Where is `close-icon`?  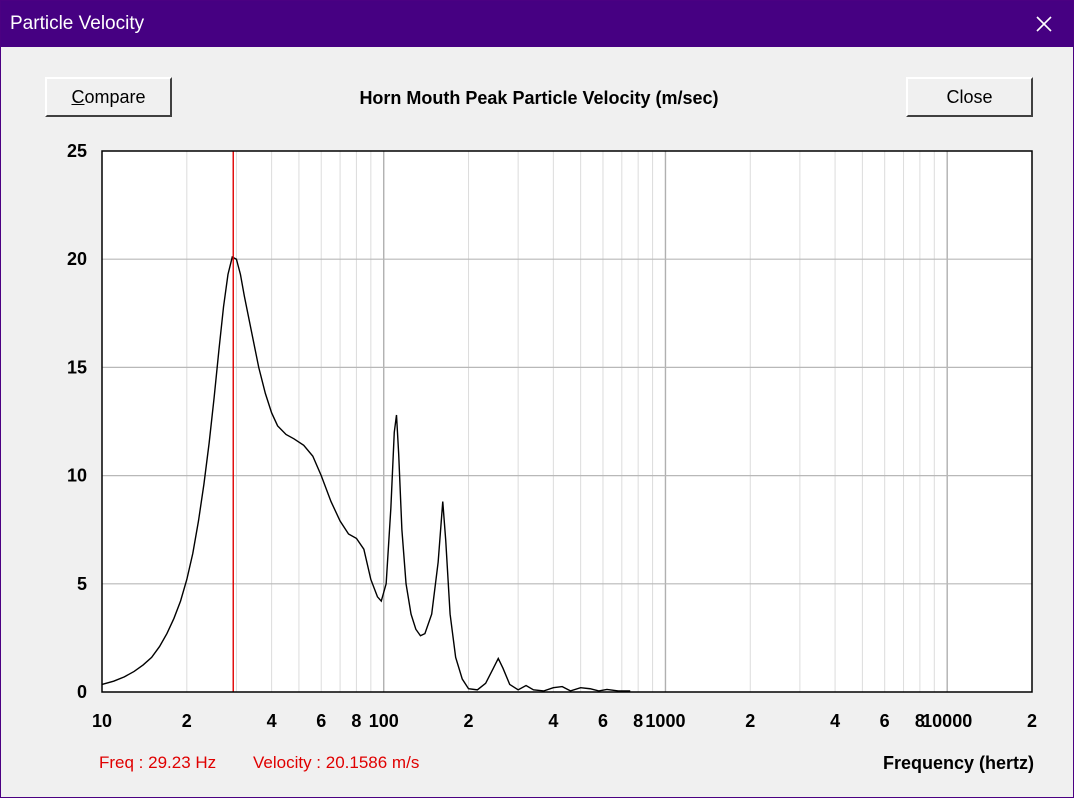 close-icon is located at coordinates (1044, 24).